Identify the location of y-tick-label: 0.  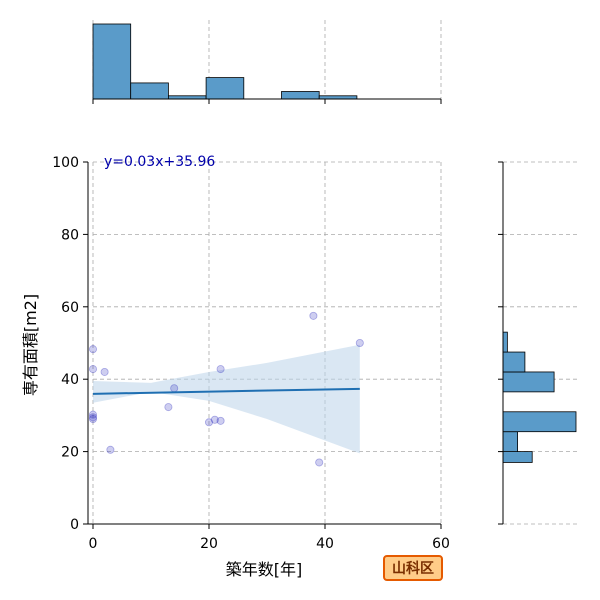
(74, 525).